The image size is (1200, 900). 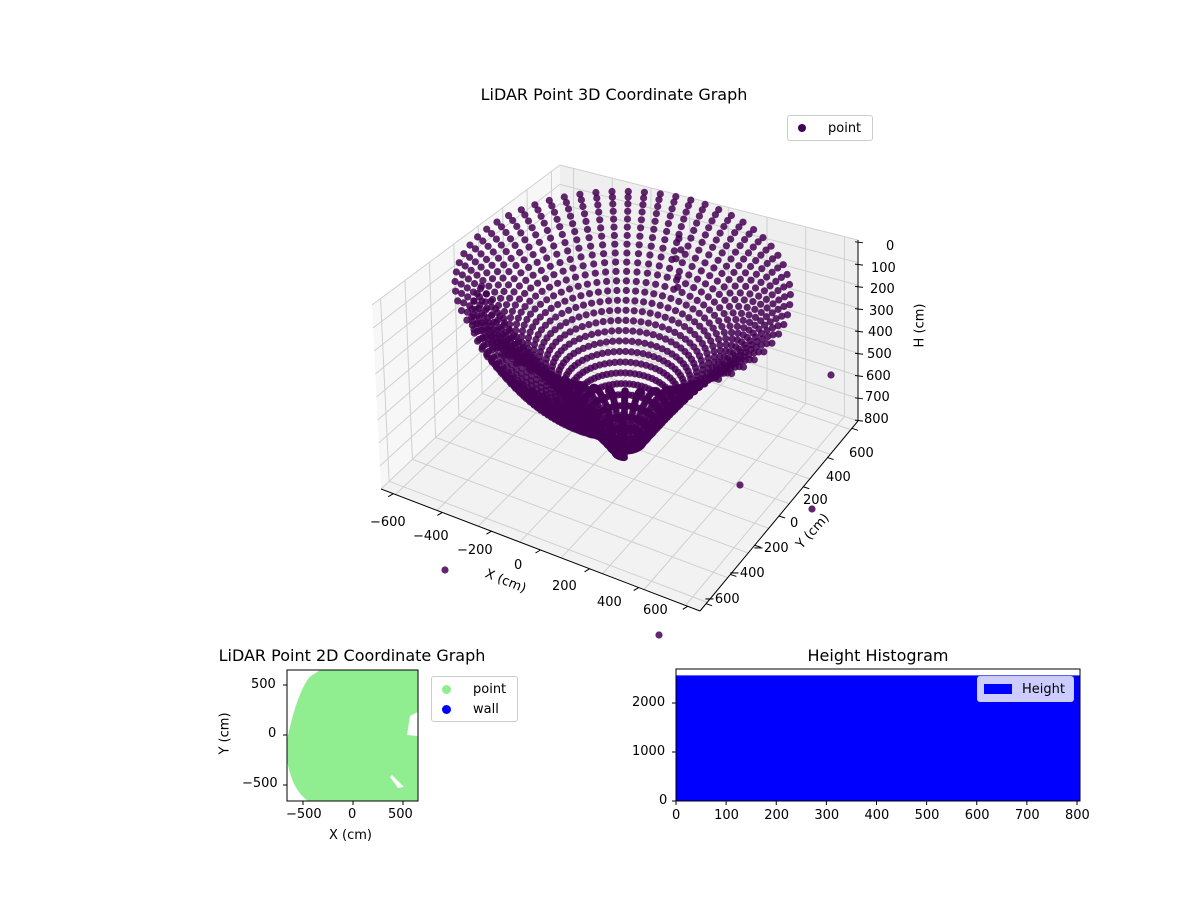 I want to click on histogram-xtick: 500, so click(x=927, y=815).